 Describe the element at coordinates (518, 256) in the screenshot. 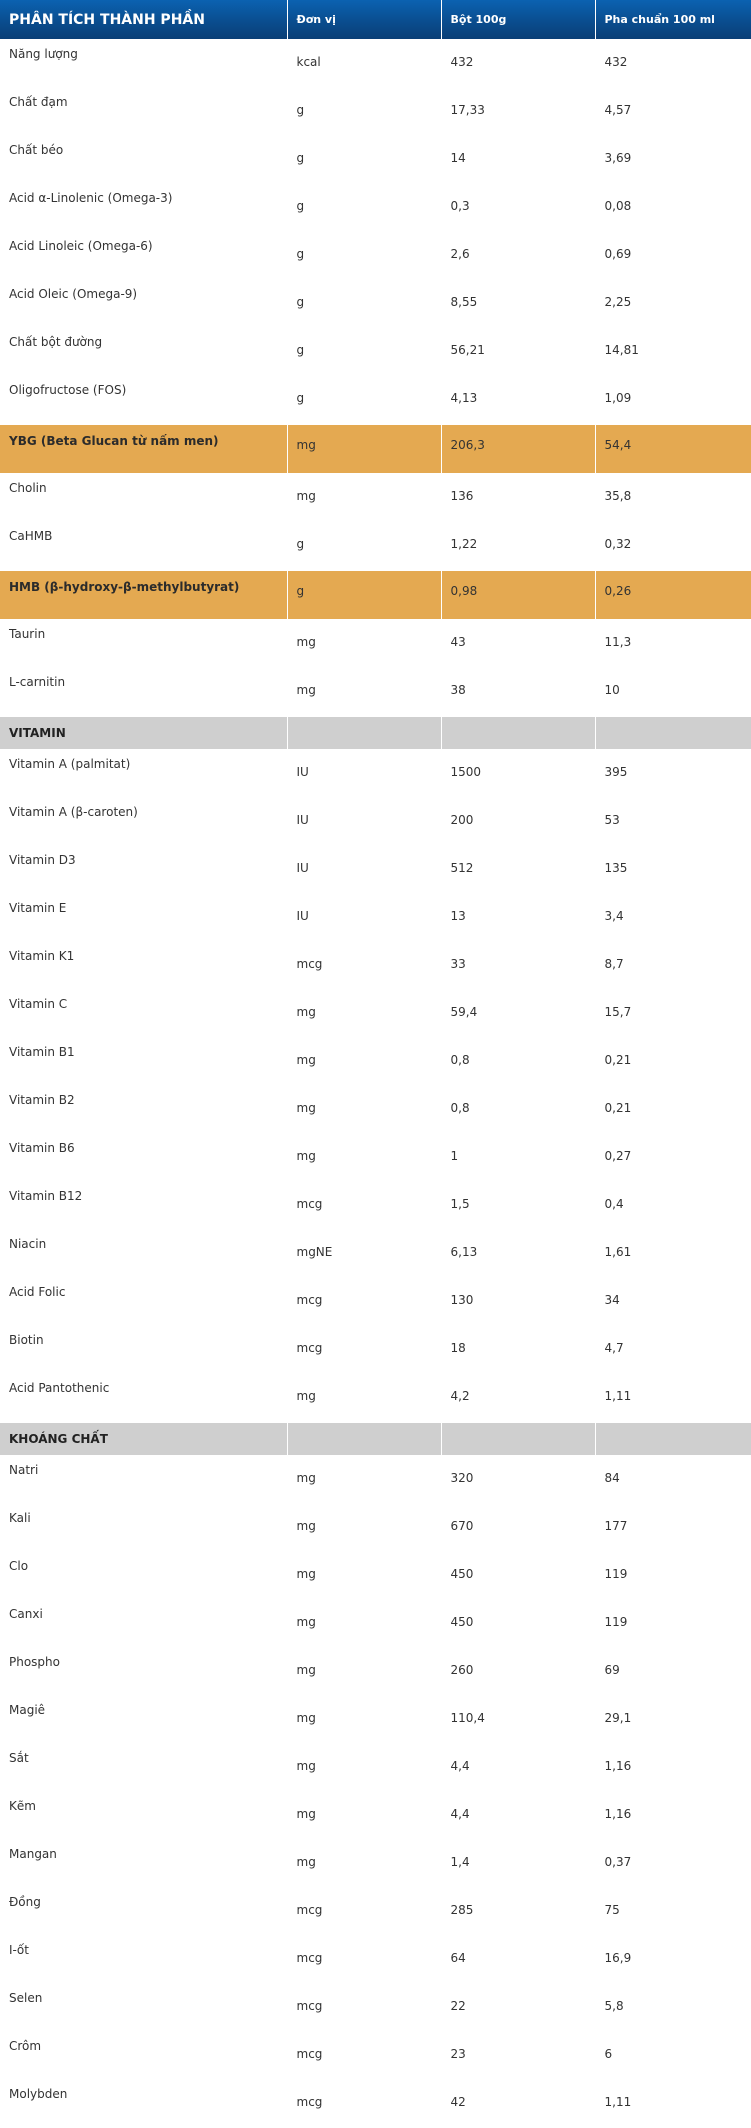

I see `cell-powder-100g: 2,6` at that location.